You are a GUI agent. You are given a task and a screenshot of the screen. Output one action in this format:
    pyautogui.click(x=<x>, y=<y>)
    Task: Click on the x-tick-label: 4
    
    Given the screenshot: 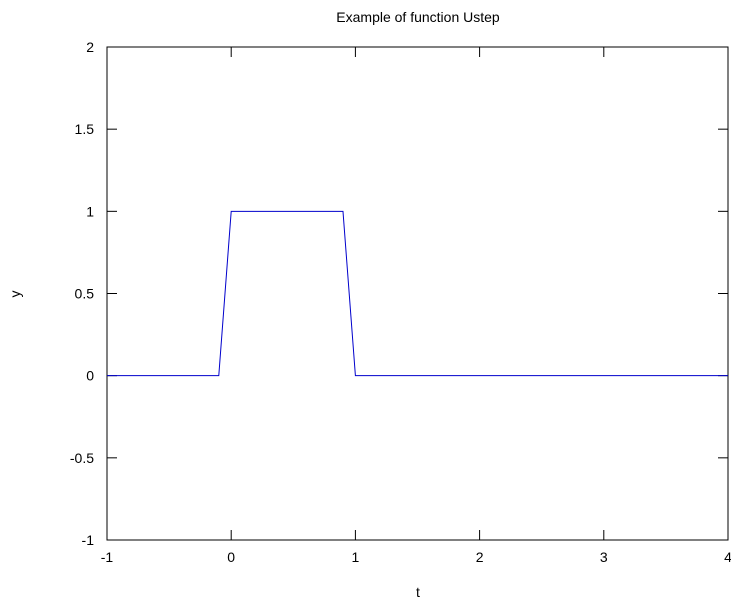 What is the action you would take?
    pyautogui.click(x=727, y=557)
    